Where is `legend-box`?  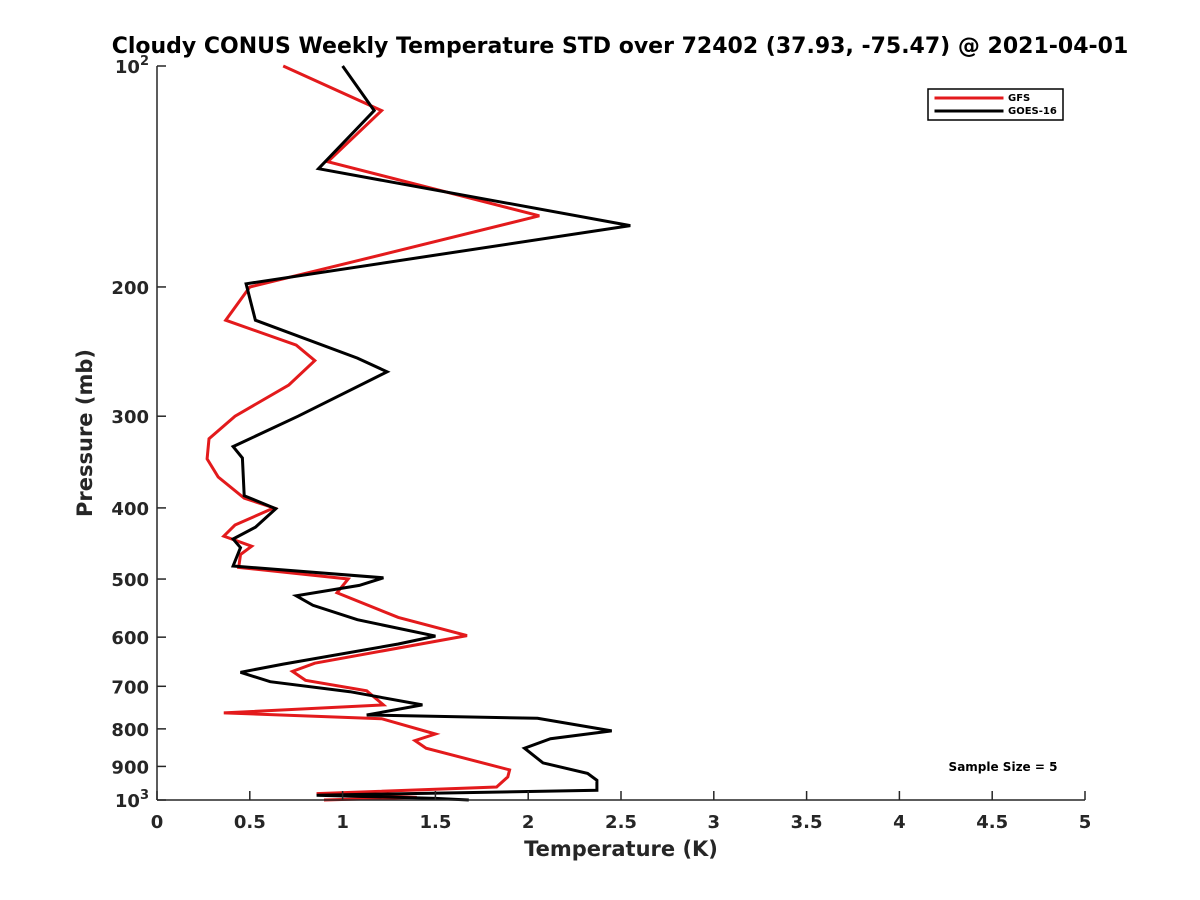 legend-box is located at coordinates (995, 104).